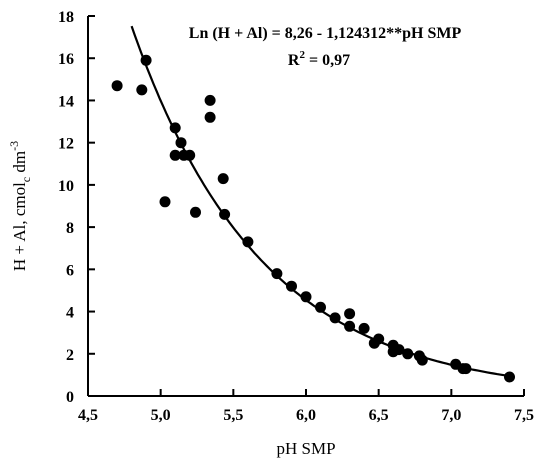 The width and height of the screenshot is (541, 461). I want to click on y-ticks: 0 2 4 6 8 10 12 14 16 18, so click(76, 207).